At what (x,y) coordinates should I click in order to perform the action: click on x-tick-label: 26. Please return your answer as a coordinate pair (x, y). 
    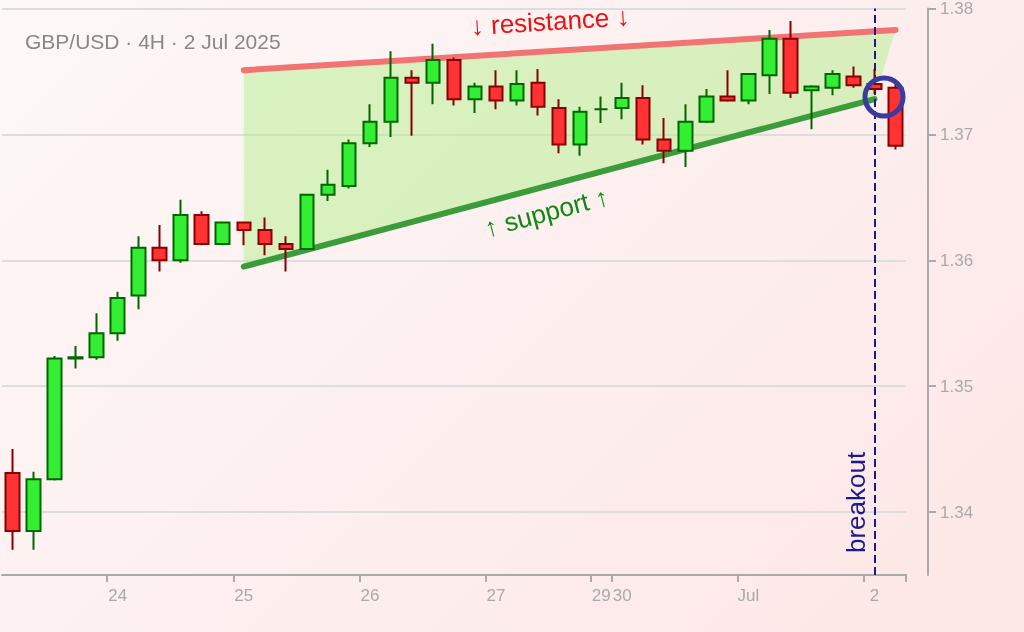
    Looking at the image, I should click on (370, 595).